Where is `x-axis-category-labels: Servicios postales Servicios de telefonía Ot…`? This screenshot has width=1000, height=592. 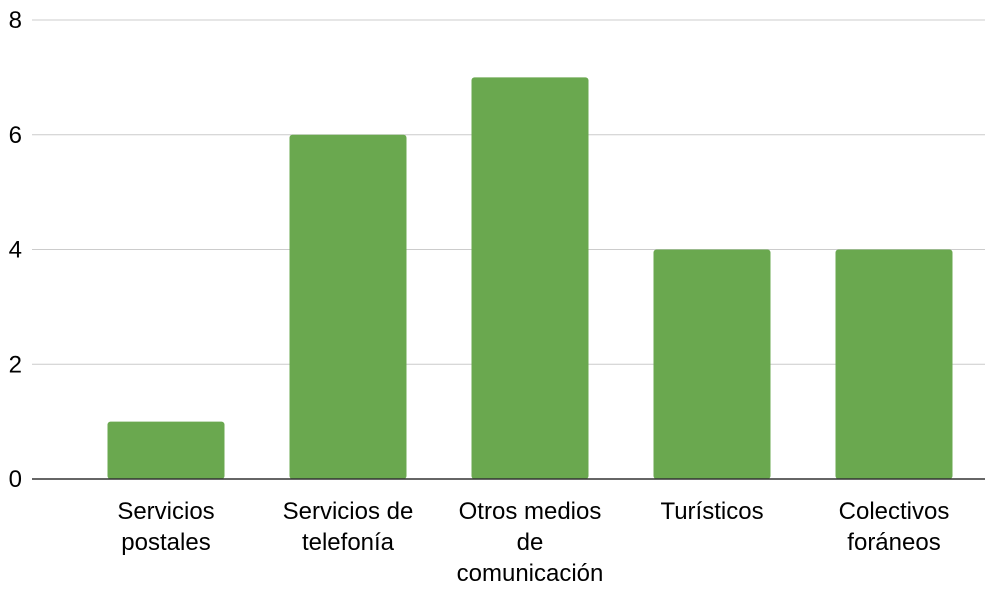 x-axis-category-labels: Servicios postales Servicios de telefonía Ot… is located at coordinates (533, 542).